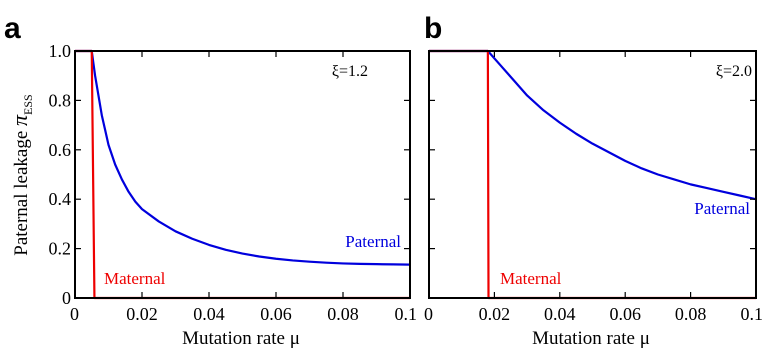  I want to click on y-tick-label-a: 0.4, so click(60, 199).